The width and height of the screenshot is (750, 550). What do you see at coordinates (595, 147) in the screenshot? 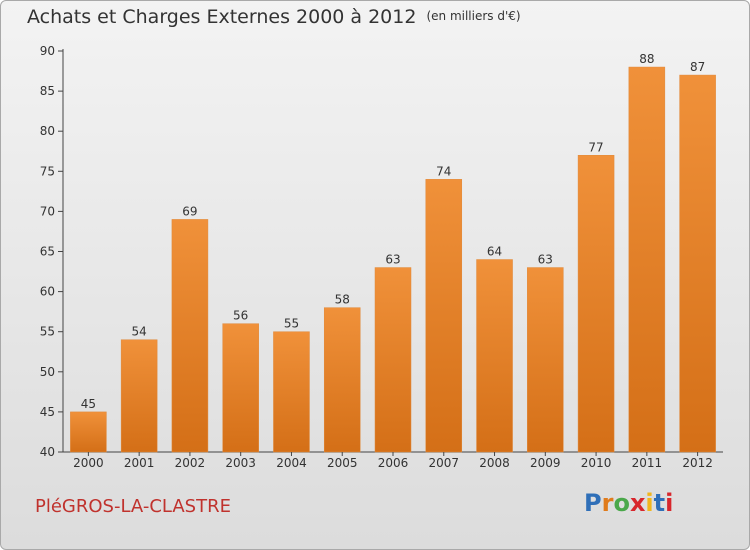
I see `bar-value-label: 77` at bounding box center [595, 147].